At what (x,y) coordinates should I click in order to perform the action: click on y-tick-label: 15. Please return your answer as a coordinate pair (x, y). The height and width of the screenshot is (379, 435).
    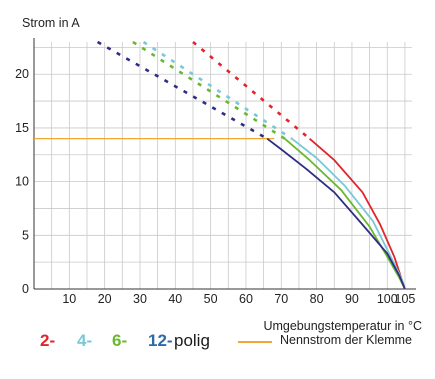
    Looking at the image, I should click on (22, 128).